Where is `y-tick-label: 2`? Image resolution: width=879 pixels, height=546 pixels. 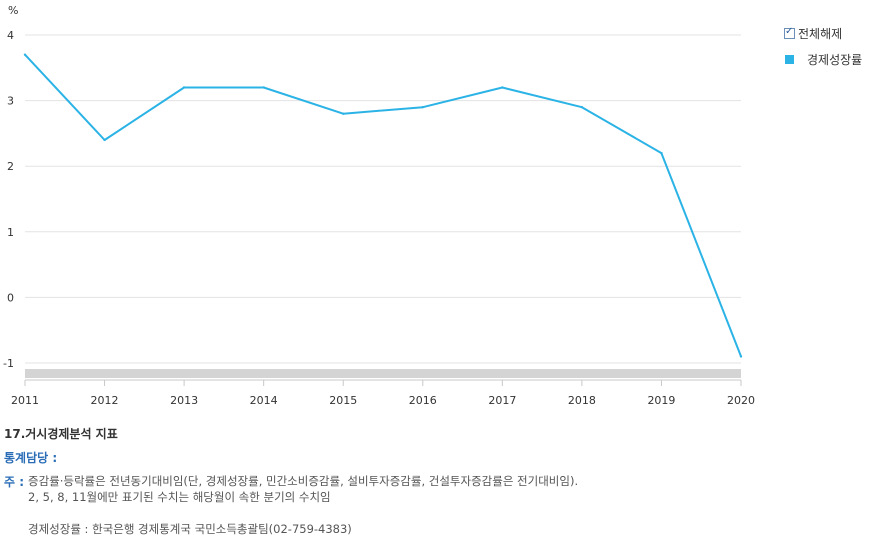 y-tick-label: 2 is located at coordinates (10, 166).